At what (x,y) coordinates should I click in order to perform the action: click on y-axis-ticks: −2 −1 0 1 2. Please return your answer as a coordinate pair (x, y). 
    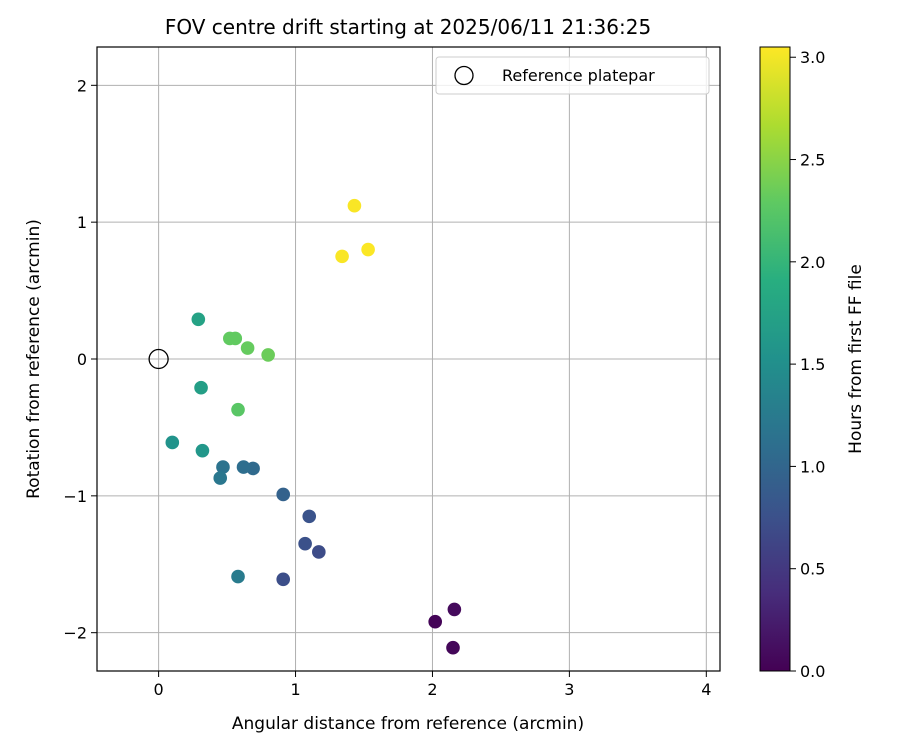
    Looking at the image, I should click on (80, 359).